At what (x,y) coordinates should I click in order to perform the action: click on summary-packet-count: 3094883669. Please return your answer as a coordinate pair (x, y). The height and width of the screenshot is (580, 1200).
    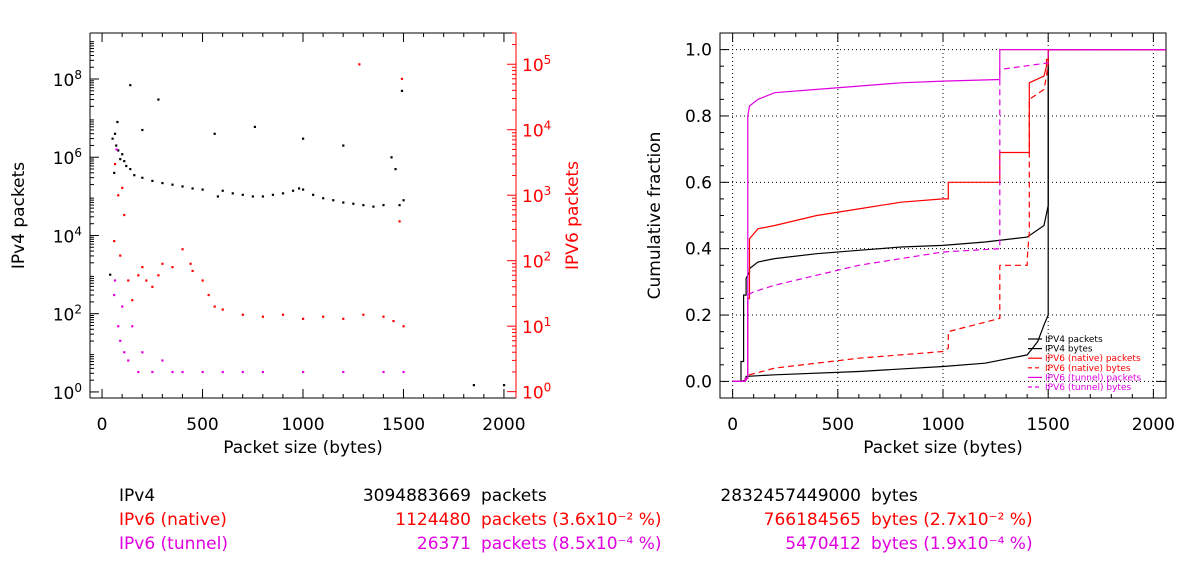
    Looking at the image, I should click on (416, 496).